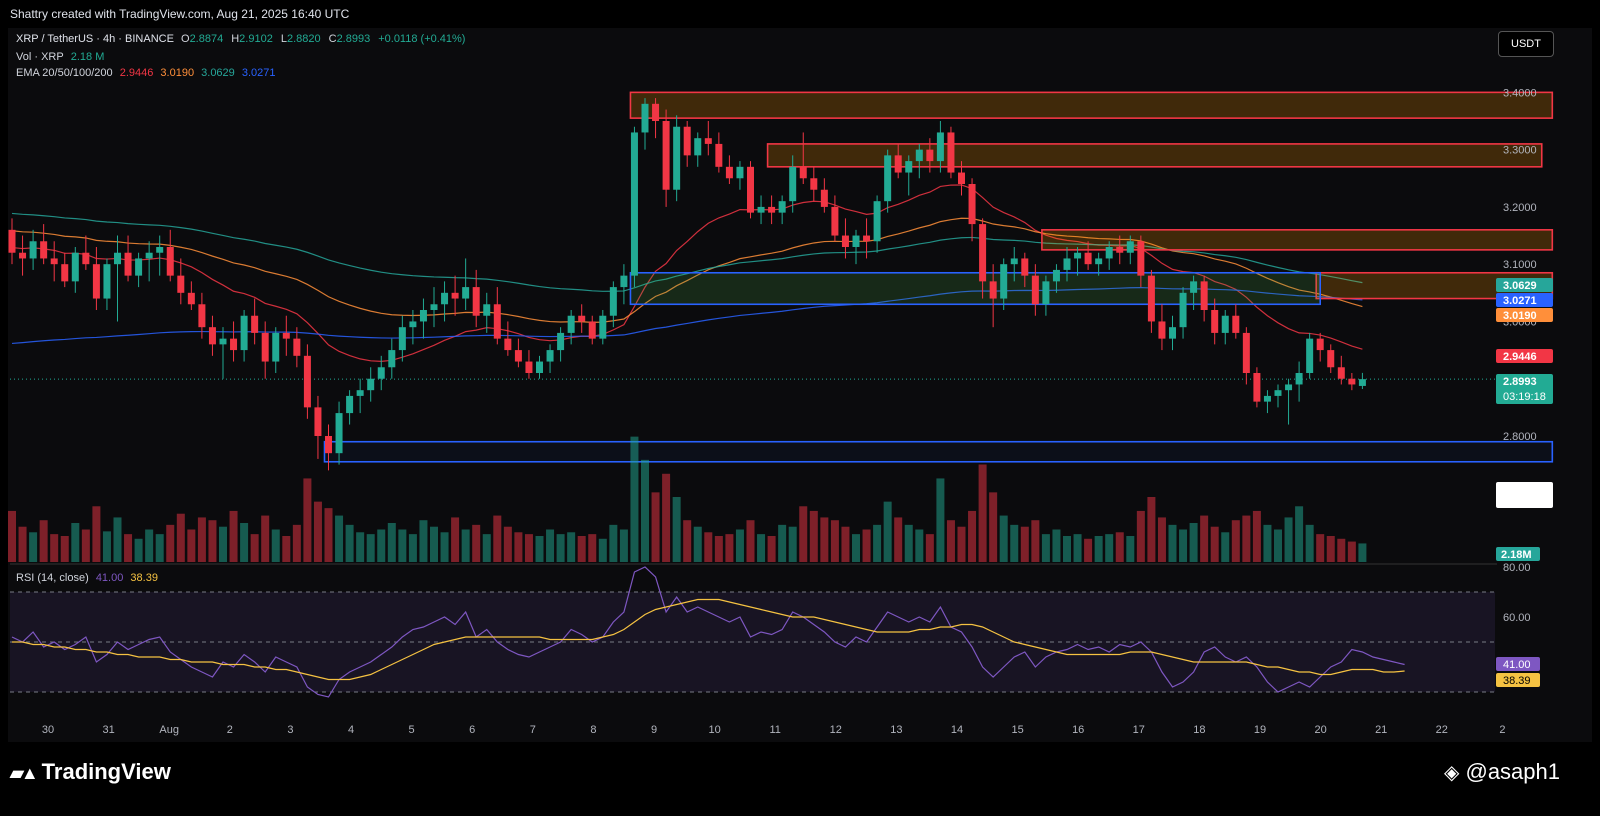 The width and height of the screenshot is (1600, 816). I want to click on ohlc-h: H2.9102, so click(252, 39).